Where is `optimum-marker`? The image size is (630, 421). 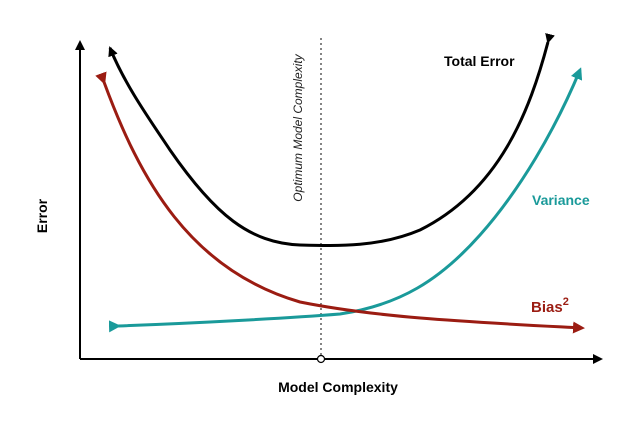 optimum-marker is located at coordinates (321, 359).